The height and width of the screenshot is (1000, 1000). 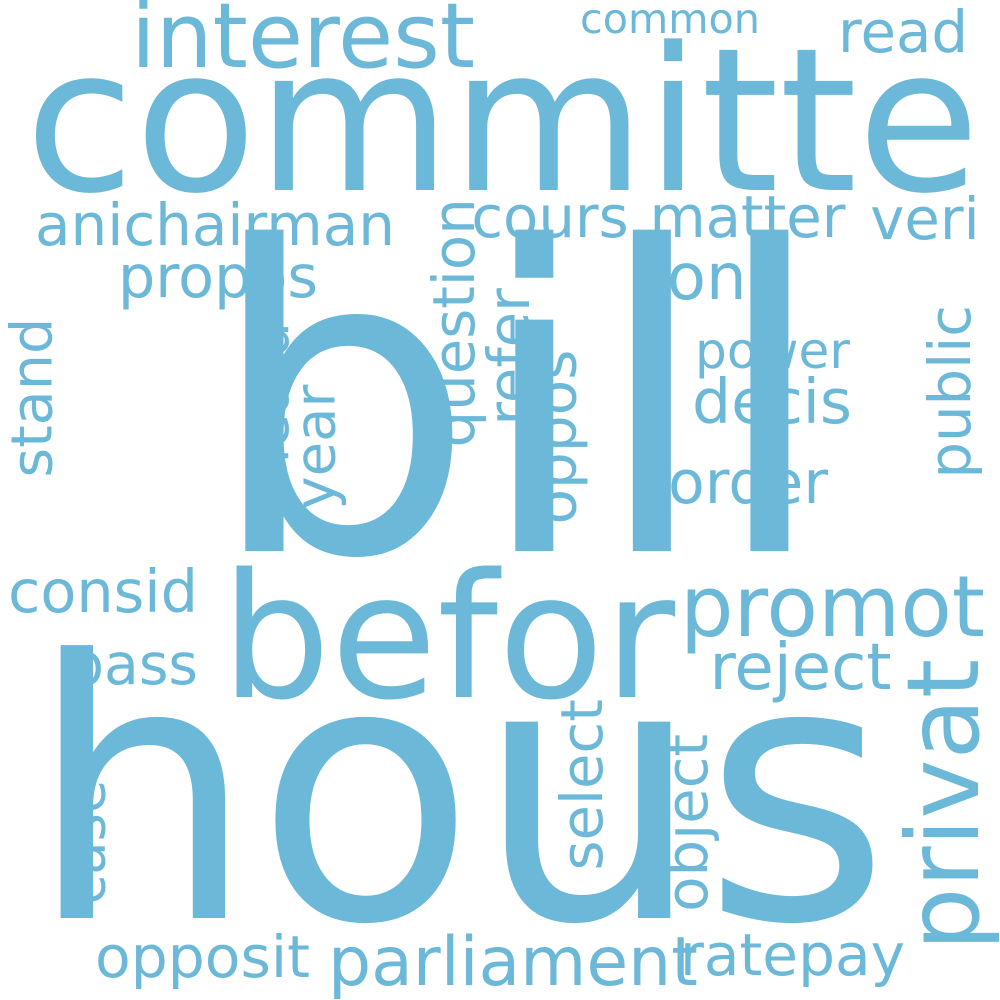 What do you see at coordinates (103, 591) in the screenshot?
I see `word-consid: consid` at bounding box center [103, 591].